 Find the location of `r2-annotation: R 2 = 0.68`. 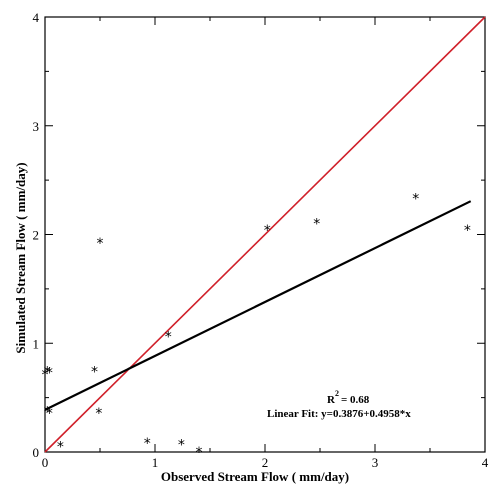

r2-annotation: R 2 = 0.68 is located at coordinates (348, 397).